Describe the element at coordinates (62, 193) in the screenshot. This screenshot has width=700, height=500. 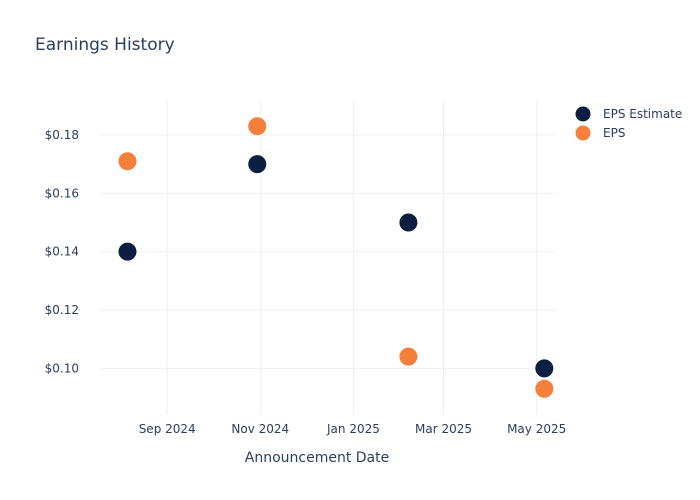
I see `y-tick-label: $0.16` at that location.